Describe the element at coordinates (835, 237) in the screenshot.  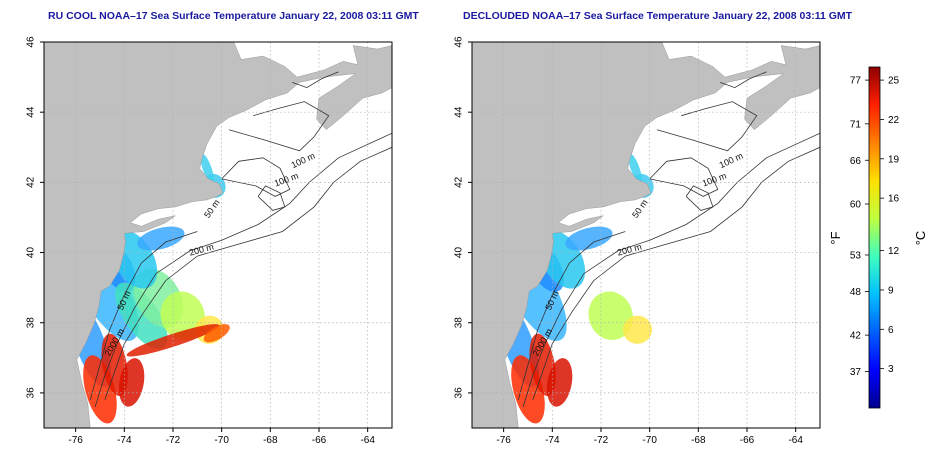
I see `fahrenheit-axis-label: °F` at that location.